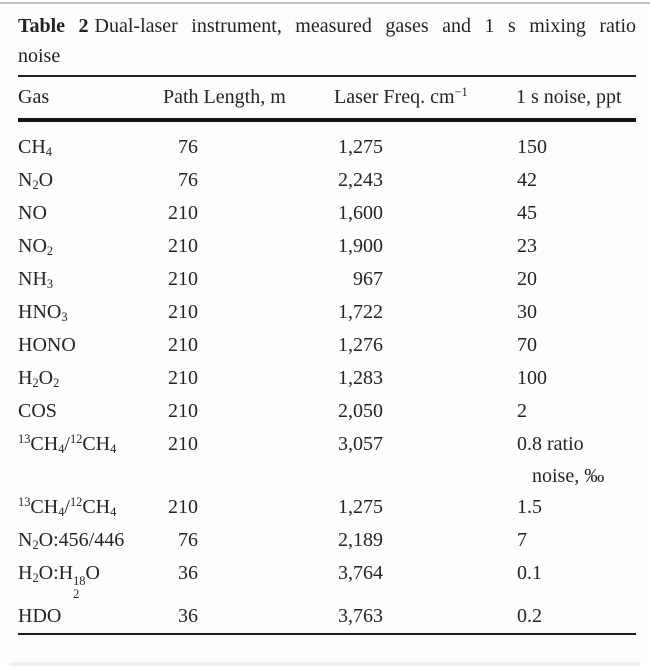 The width and height of the screenshot is (650, 667). Describe the element at coordinates (237, 98) in the screenshot. I see `column-header-path-length: Path Length, m` at that location.